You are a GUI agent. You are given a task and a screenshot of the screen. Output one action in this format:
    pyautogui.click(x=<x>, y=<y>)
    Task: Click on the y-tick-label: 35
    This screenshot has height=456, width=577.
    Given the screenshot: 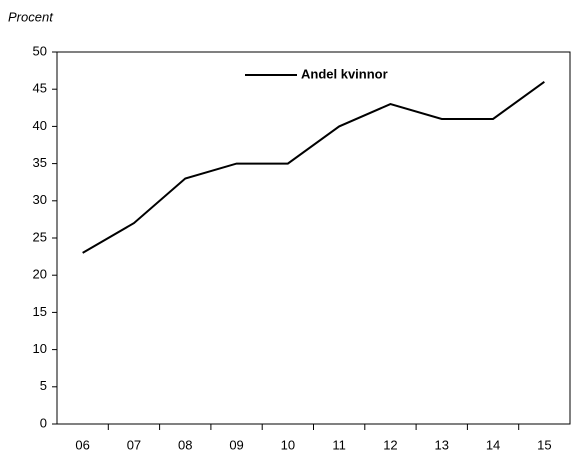 What is the action you would take?
    pyautogui.click(x=40, y=162)
    